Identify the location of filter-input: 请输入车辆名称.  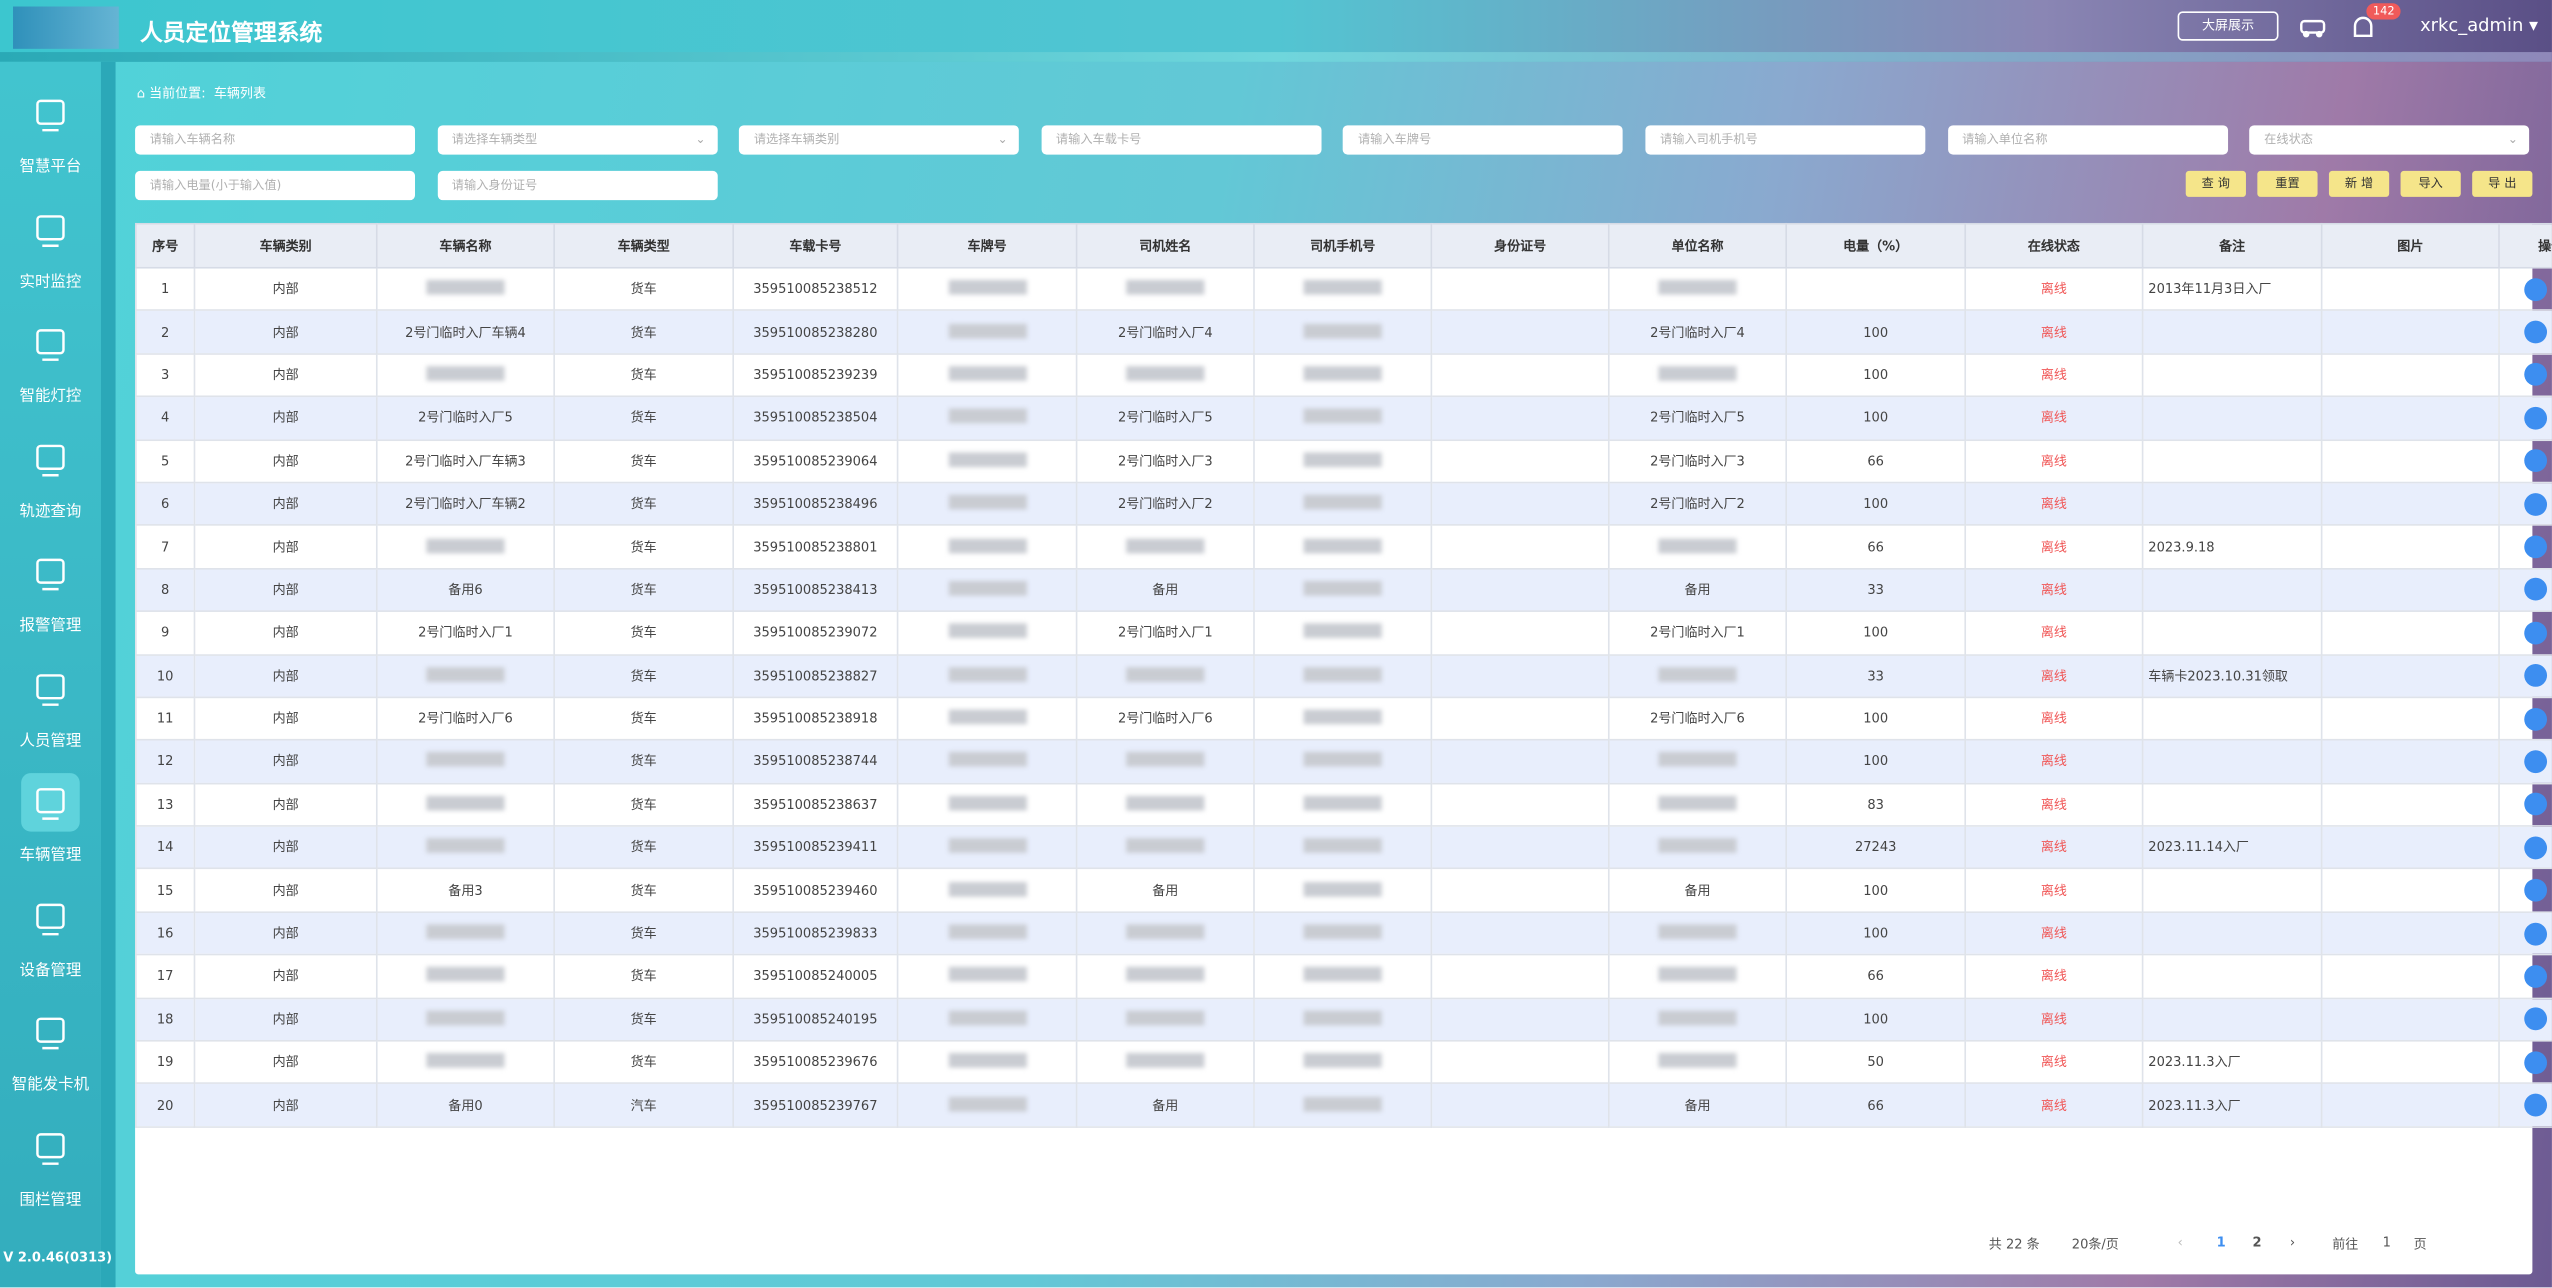
(275, 140).